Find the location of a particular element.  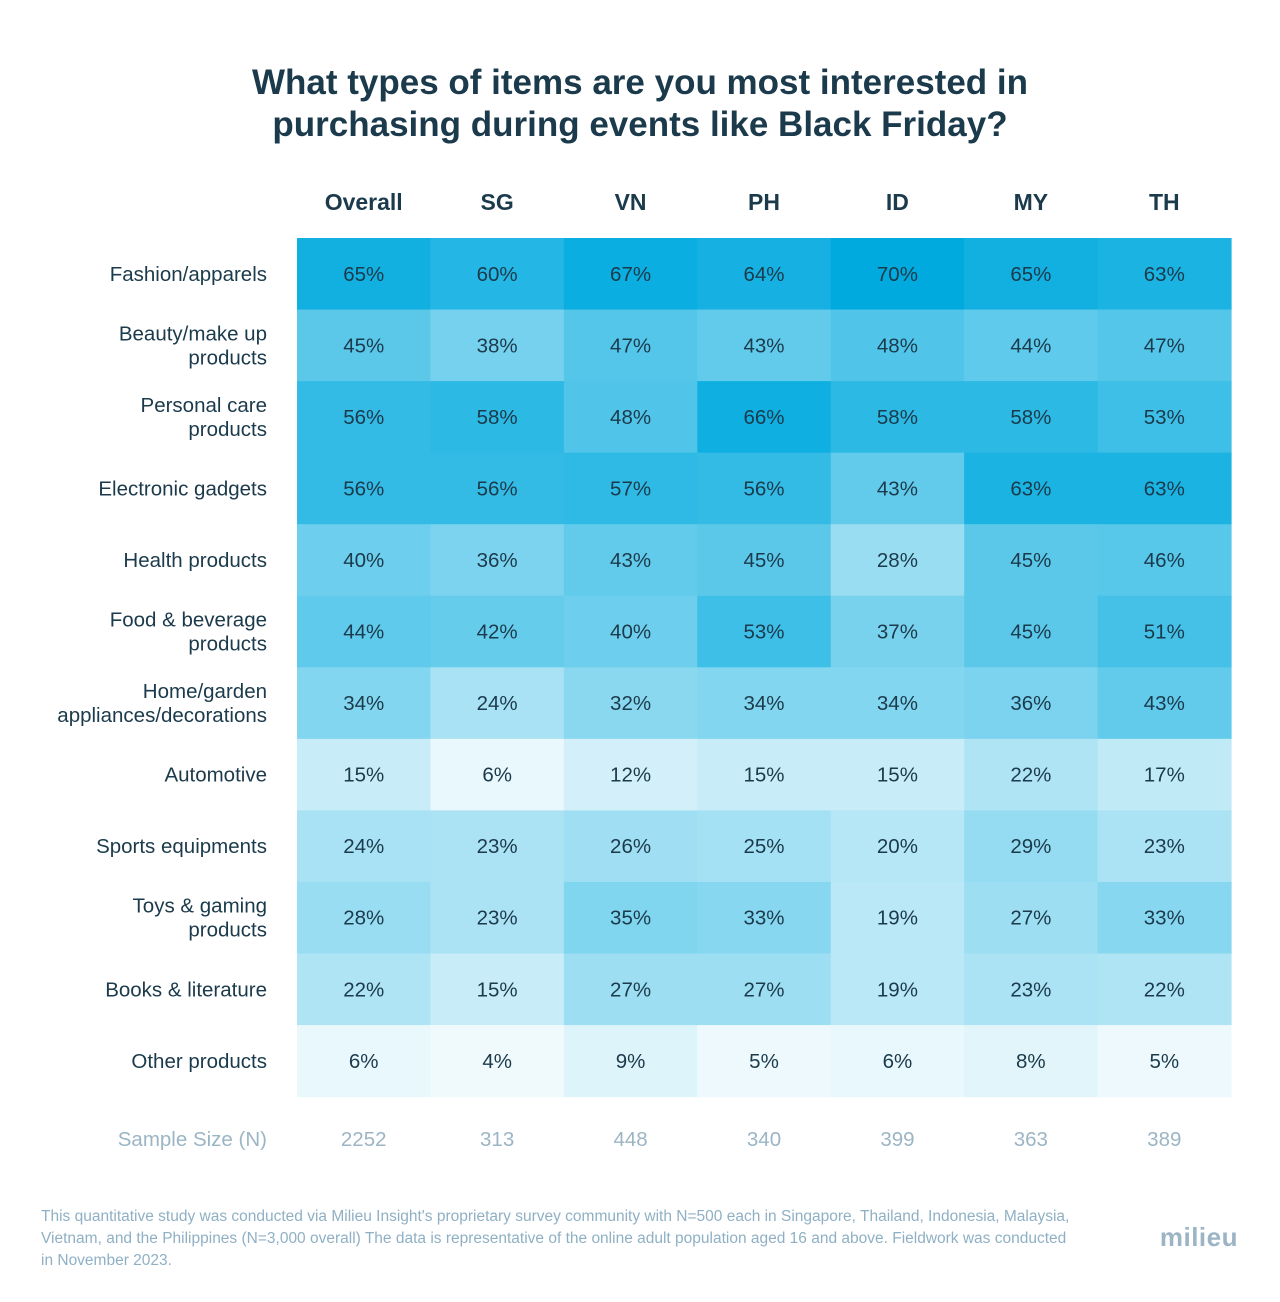

cell-value-label: 53% is located at coordinates (1164, 417).